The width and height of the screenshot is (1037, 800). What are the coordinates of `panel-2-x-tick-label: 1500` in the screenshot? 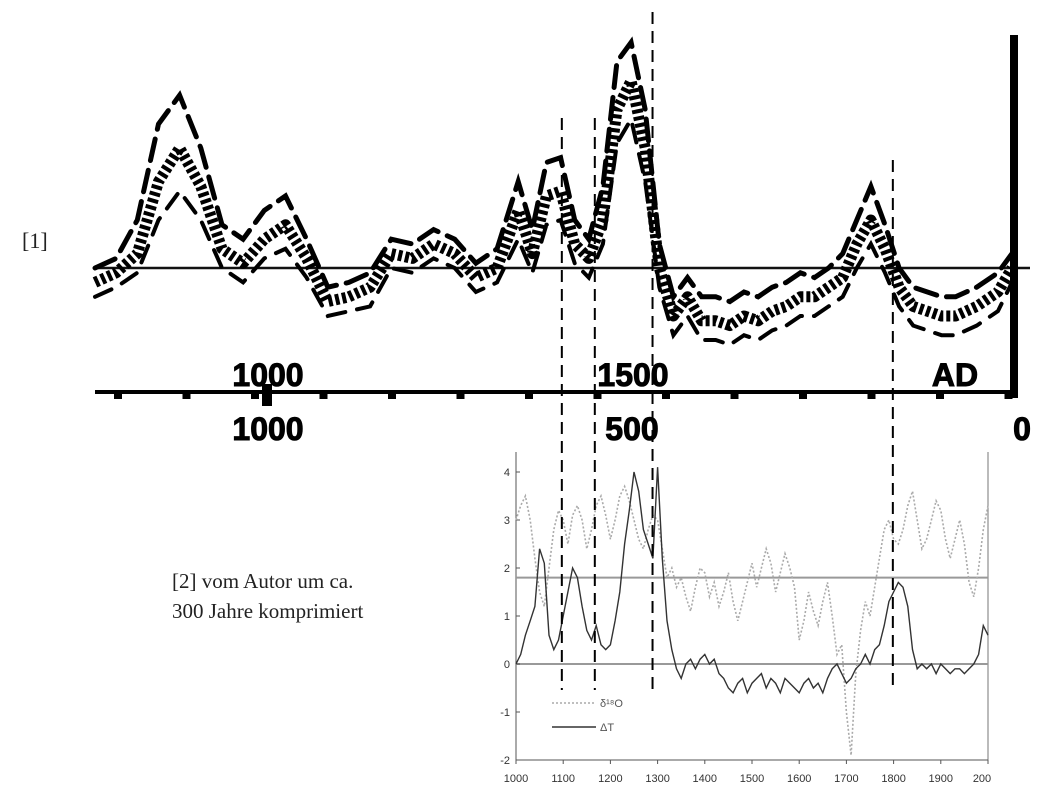 It's located at (752, 779).